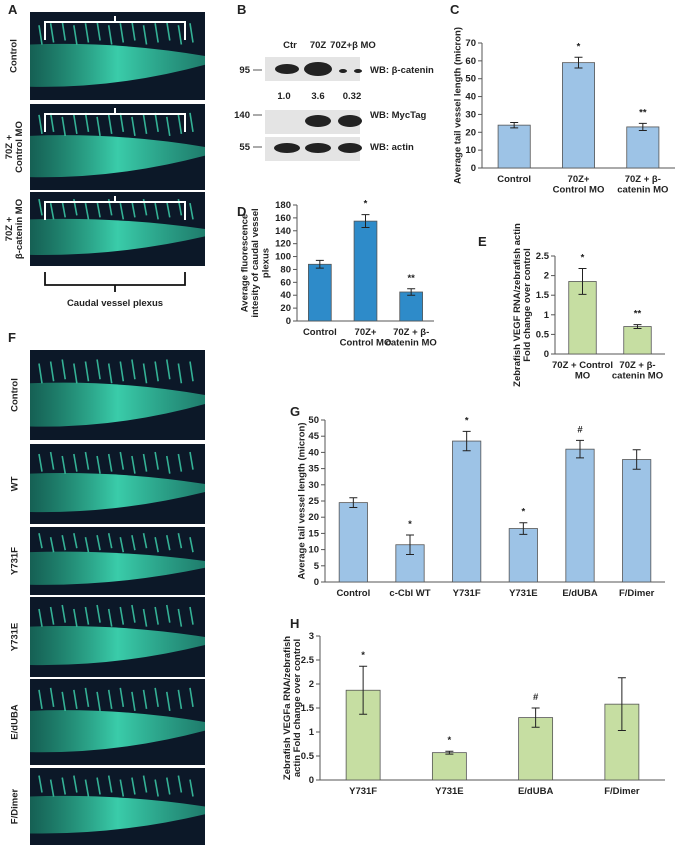  What do you see at coordinates (523, 593) in the screenshot?
I see `x-tick-label: Y731E` at bounding box center [523, 593].